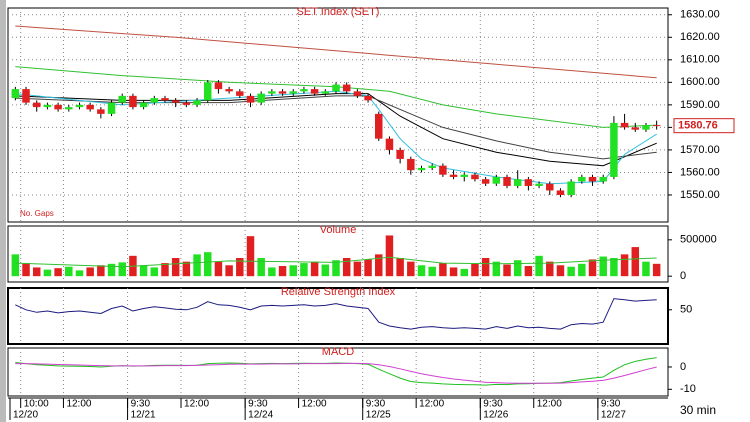 The image size is (750, 422). Describe the element at coordinates (700, 15) in the screenshot. I see `y-tick-label: 1630.00` at that location.